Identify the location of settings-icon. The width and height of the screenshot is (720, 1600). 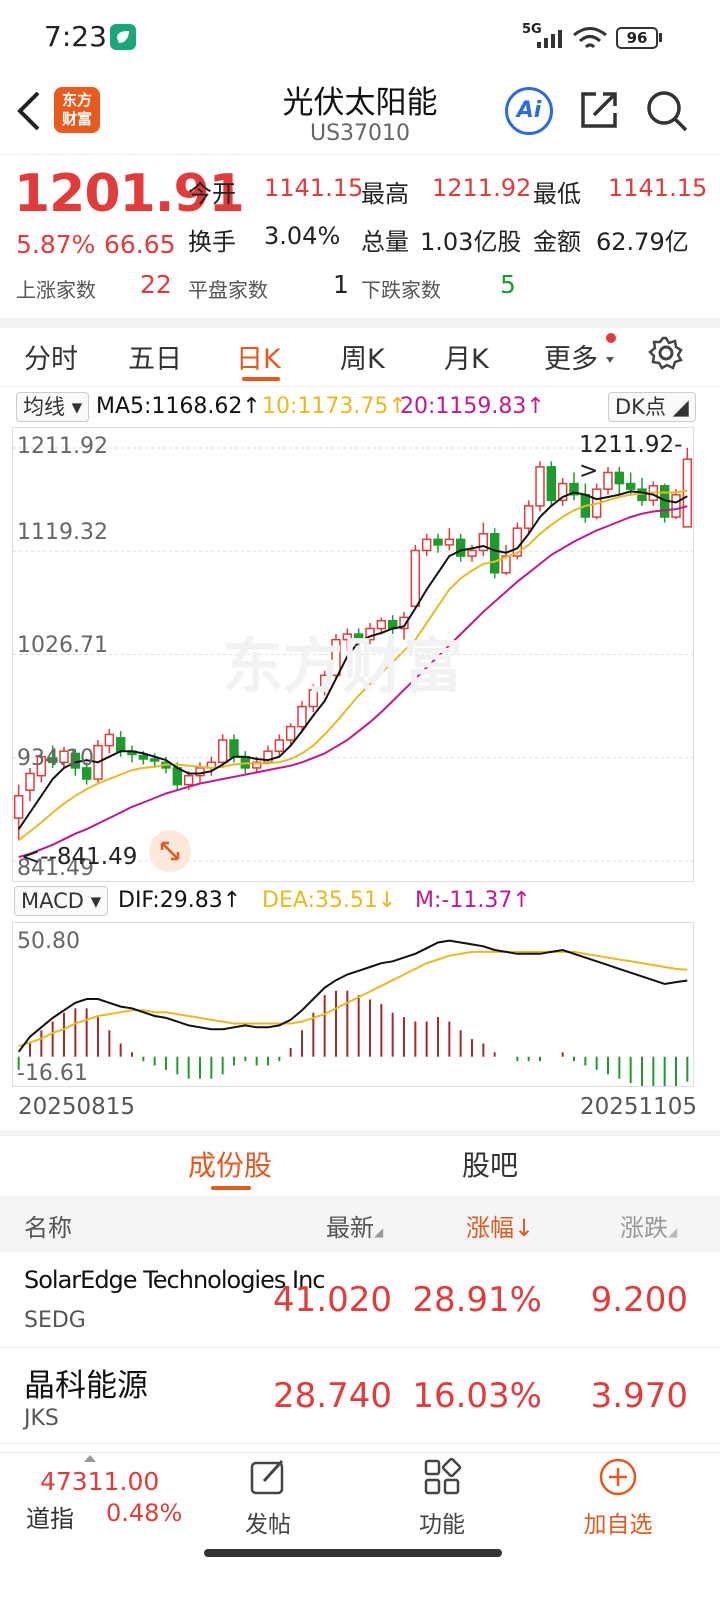
(666, 355).